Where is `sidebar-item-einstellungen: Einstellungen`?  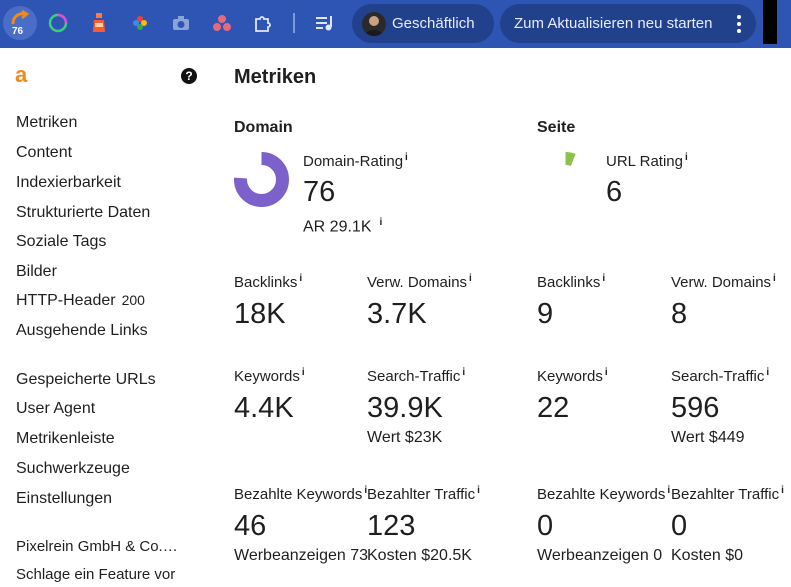 sidebar-item-einstellungen: Einstellungen is located at coordinates (64, 498).